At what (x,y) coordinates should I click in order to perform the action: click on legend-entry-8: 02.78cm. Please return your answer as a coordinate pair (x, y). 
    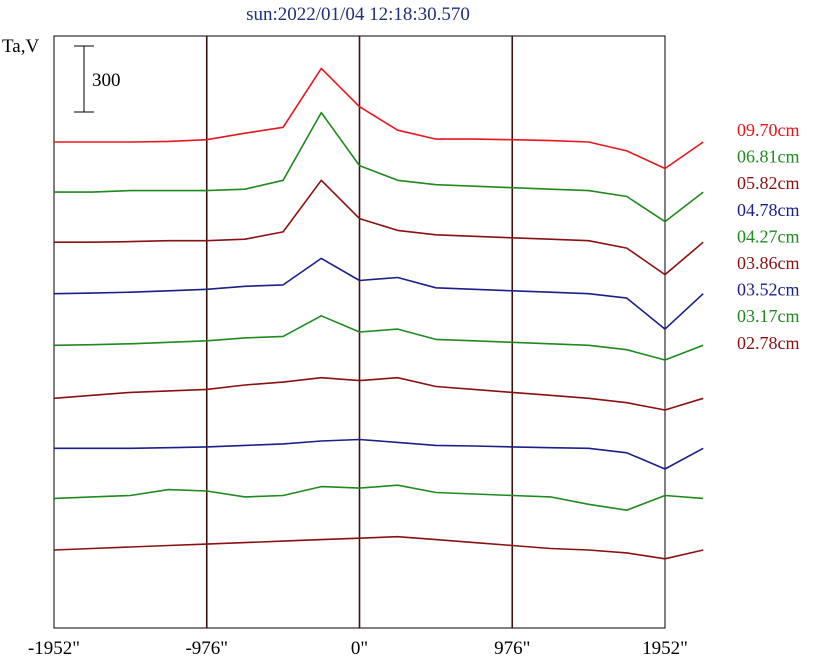
    Looking at the image, I should click on (768, 343).